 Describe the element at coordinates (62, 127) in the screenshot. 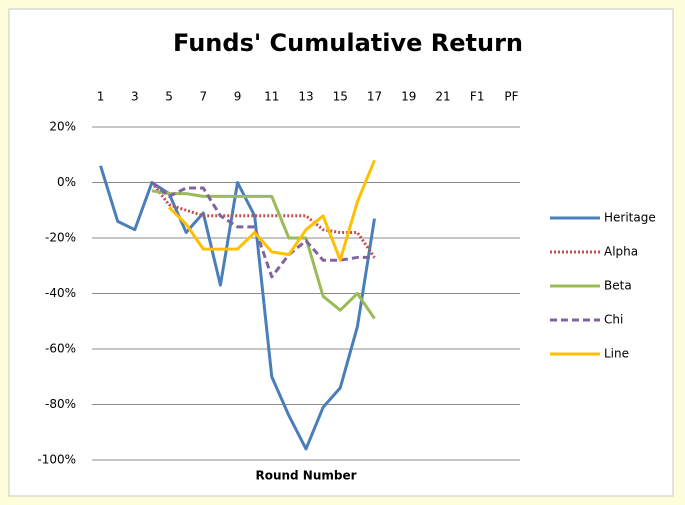

I see `y-tick-label: 20%` at that location.